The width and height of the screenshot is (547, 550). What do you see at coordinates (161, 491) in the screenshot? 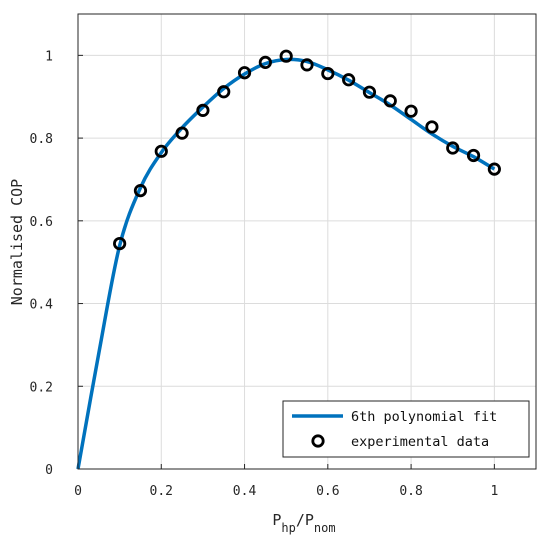
I see `x-tick-label: 0.2` at bounding box center [161, 491].